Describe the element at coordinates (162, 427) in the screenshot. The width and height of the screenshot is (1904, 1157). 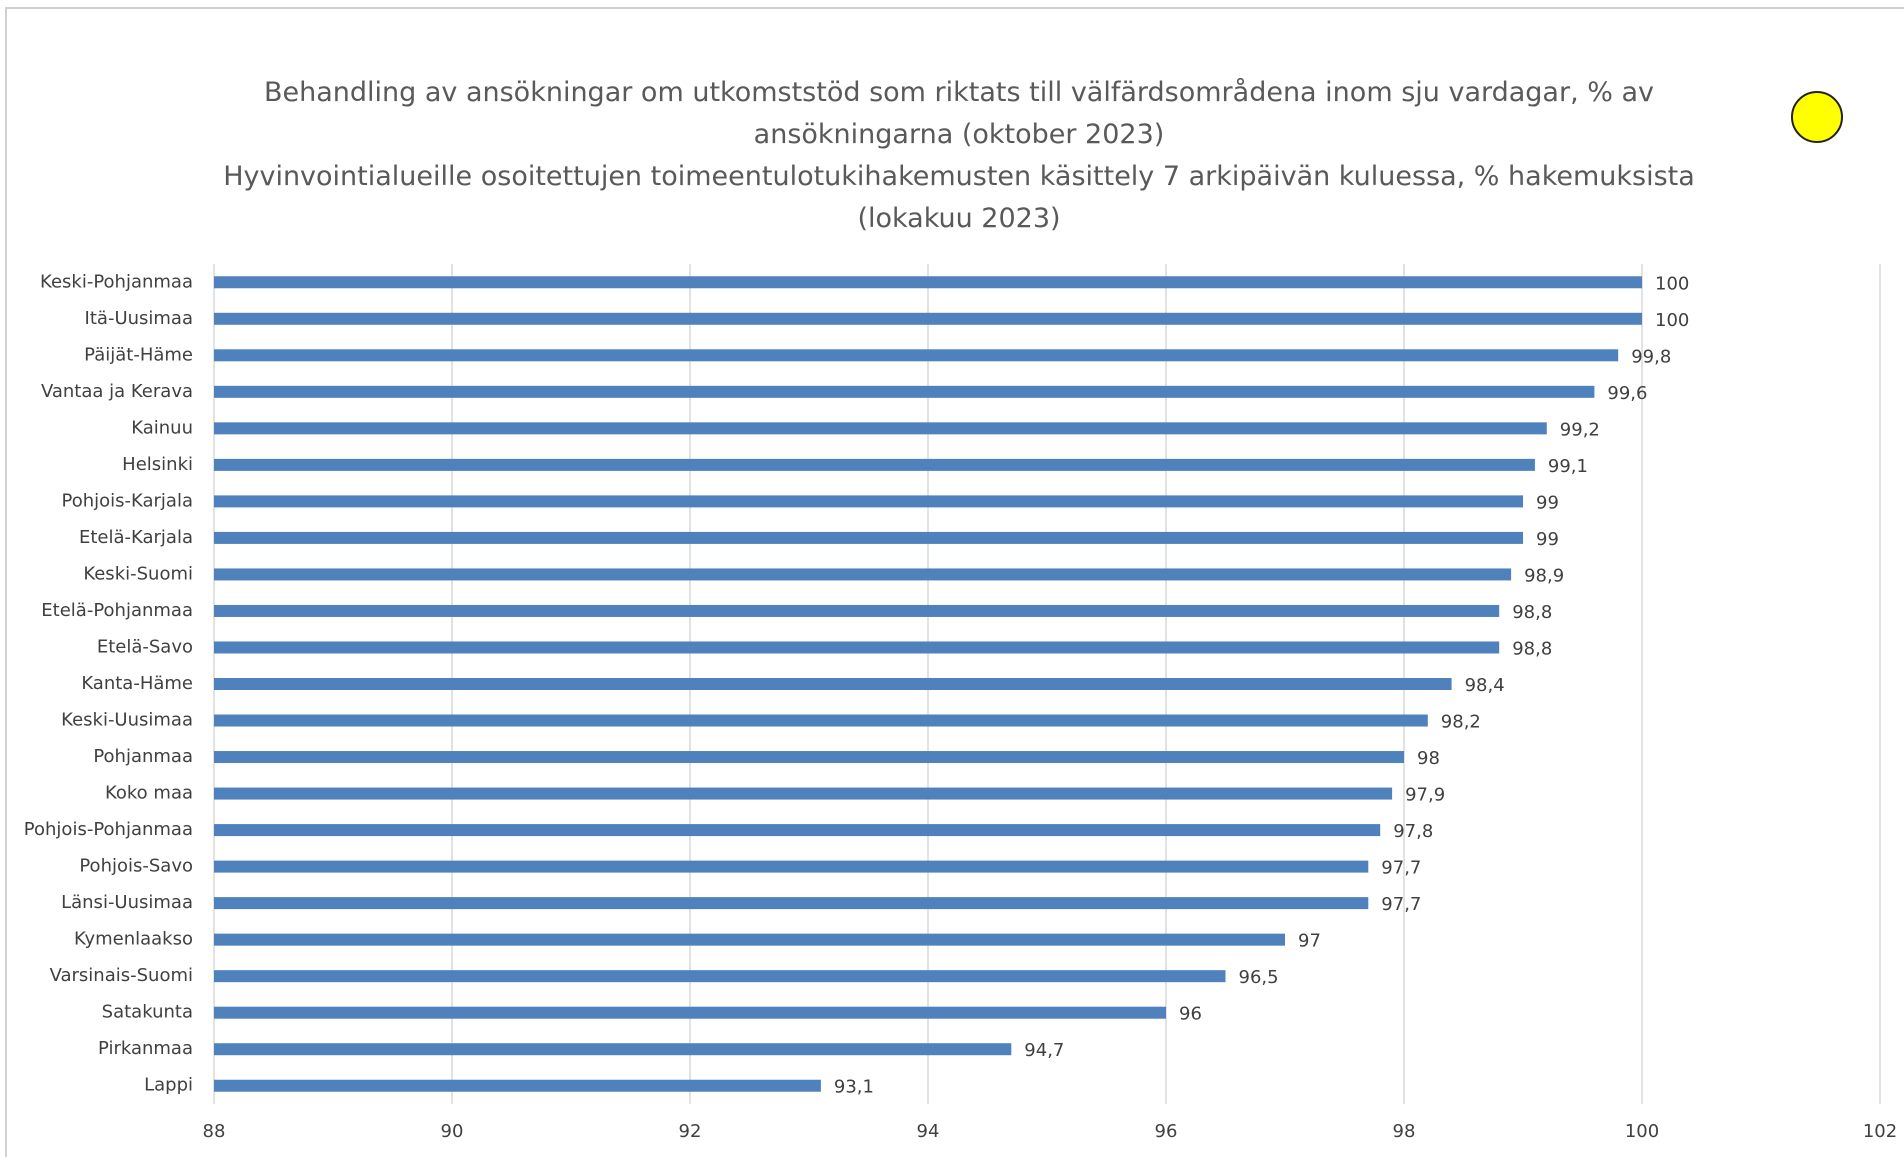
I see `y-tick-label: Kainuu` at that location.